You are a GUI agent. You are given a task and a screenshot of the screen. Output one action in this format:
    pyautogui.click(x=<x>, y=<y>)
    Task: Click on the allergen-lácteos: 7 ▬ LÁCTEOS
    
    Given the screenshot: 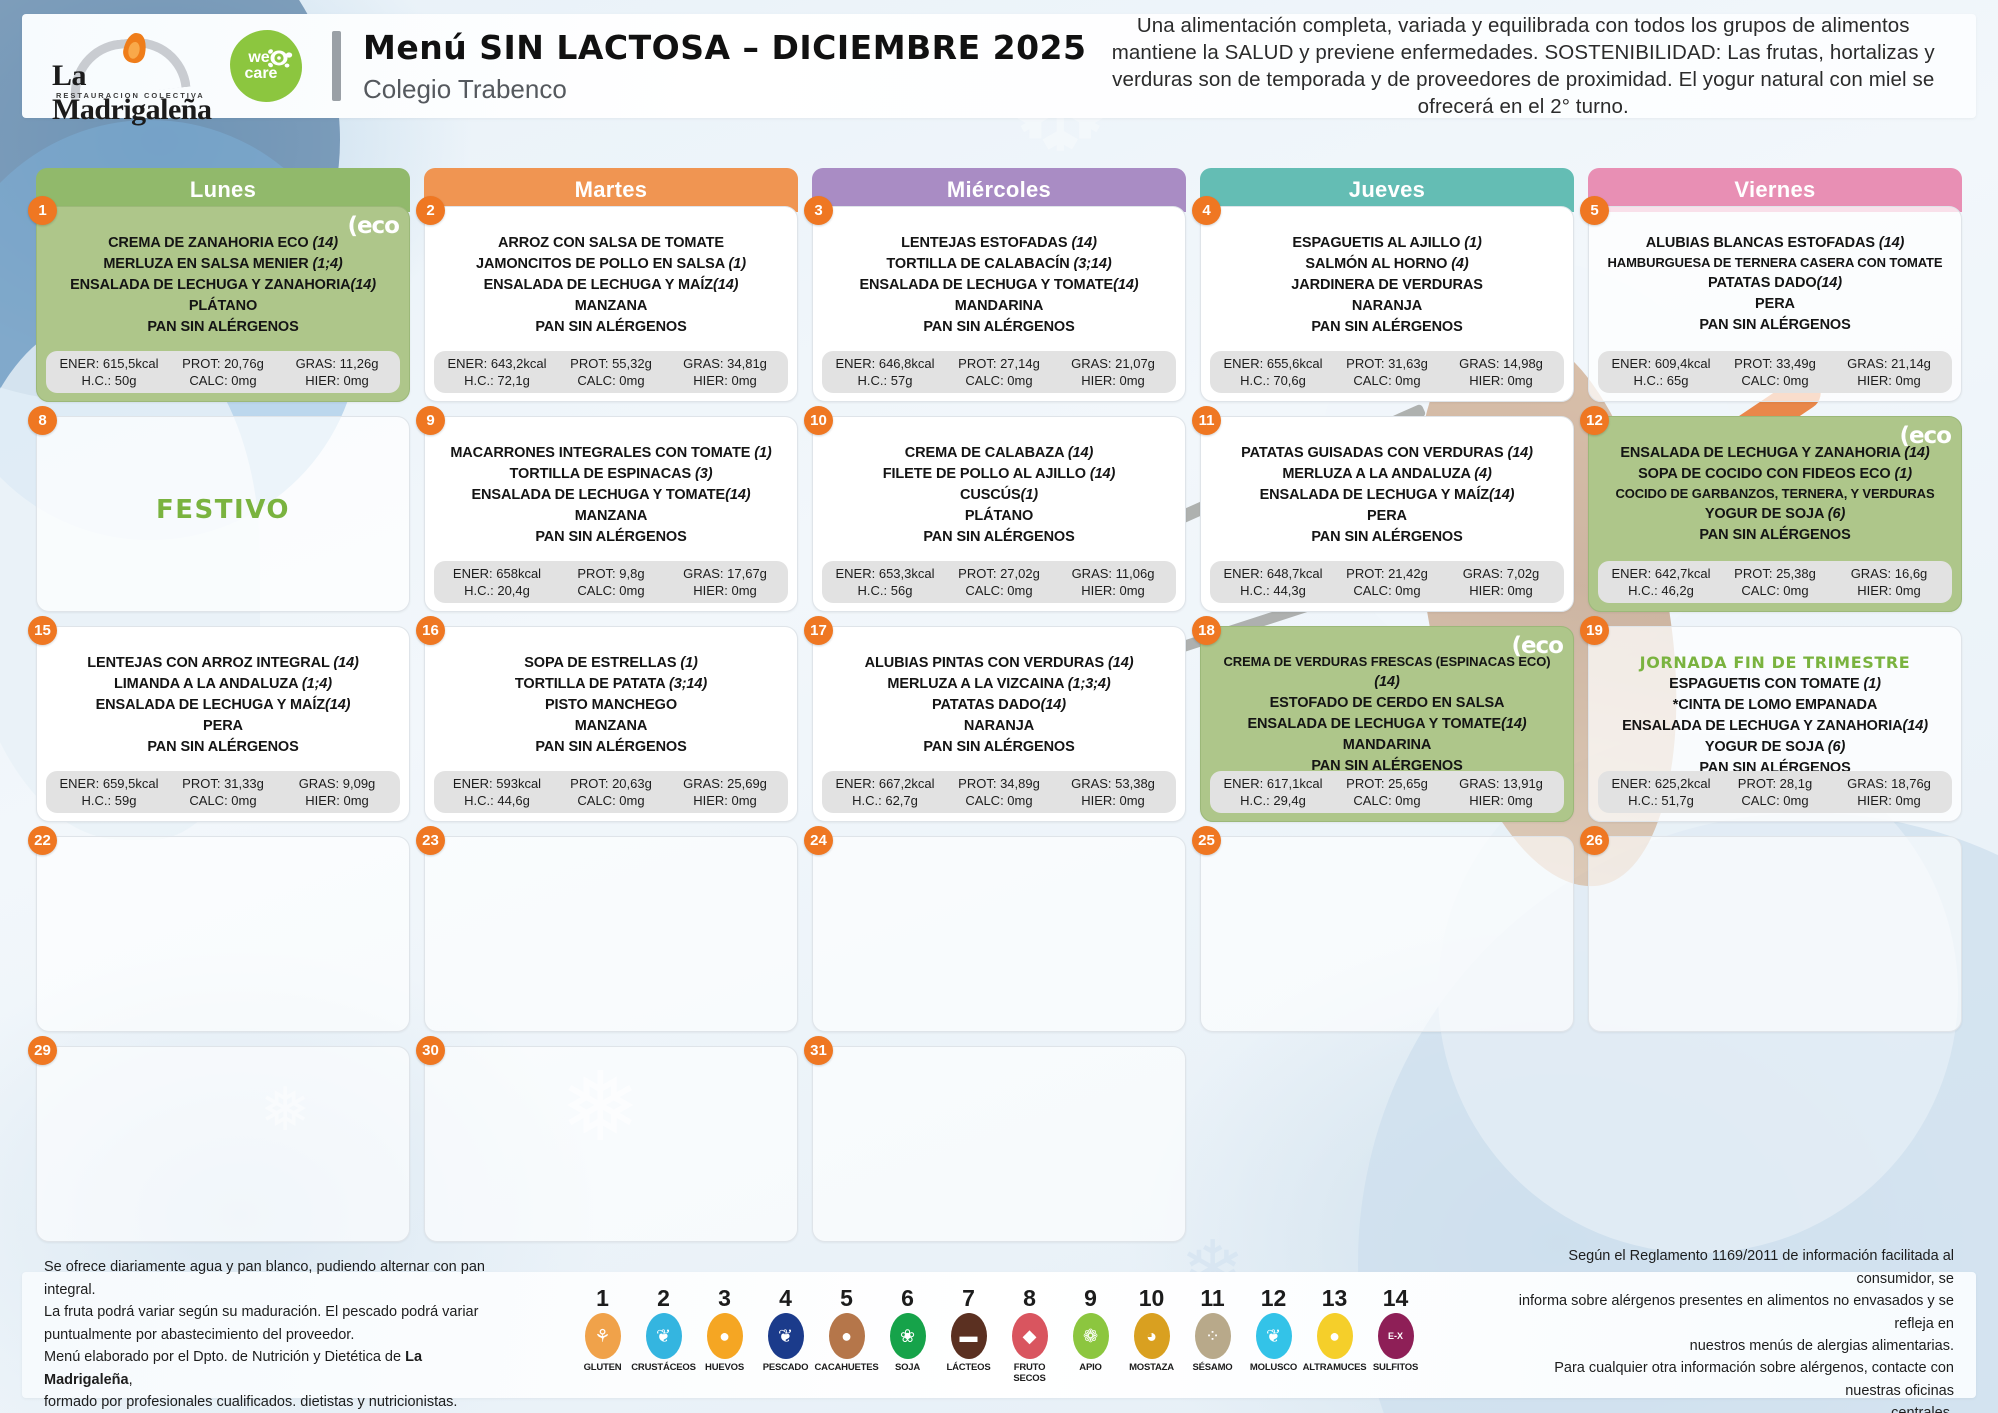 What is the action you would take?
    pyautogui.click(x=969, y=1335)
    